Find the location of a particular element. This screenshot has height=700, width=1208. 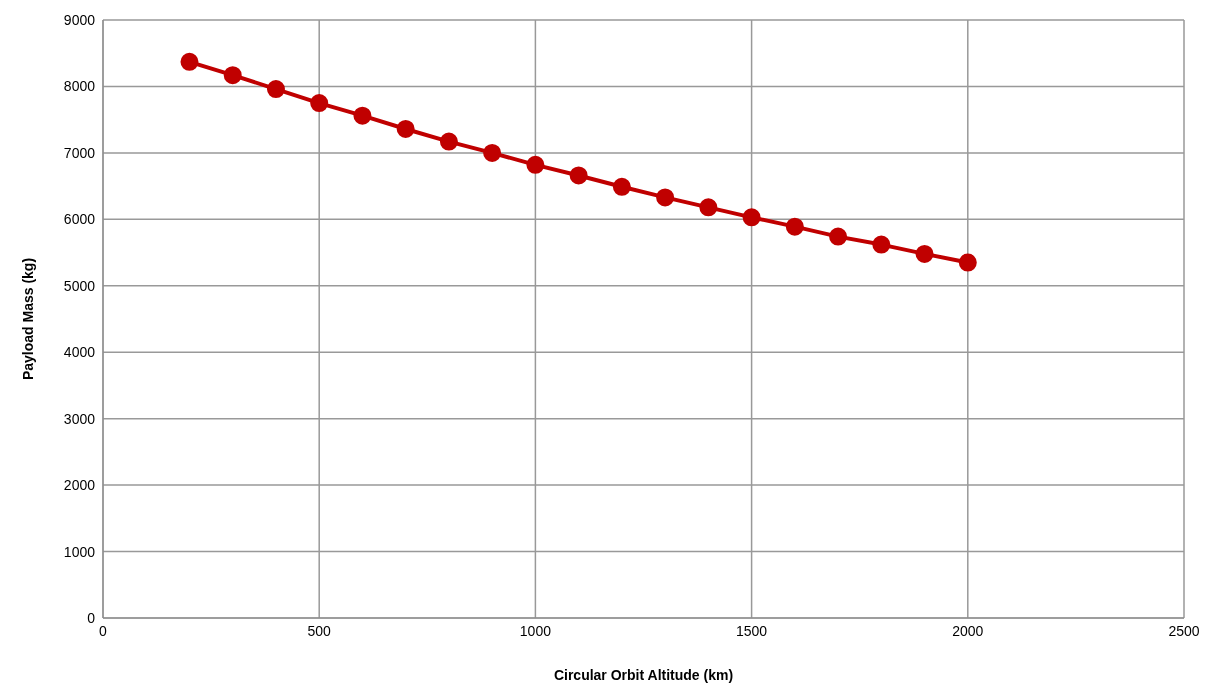

y-tick-label: 6000 is located at coordinates (79, 219).